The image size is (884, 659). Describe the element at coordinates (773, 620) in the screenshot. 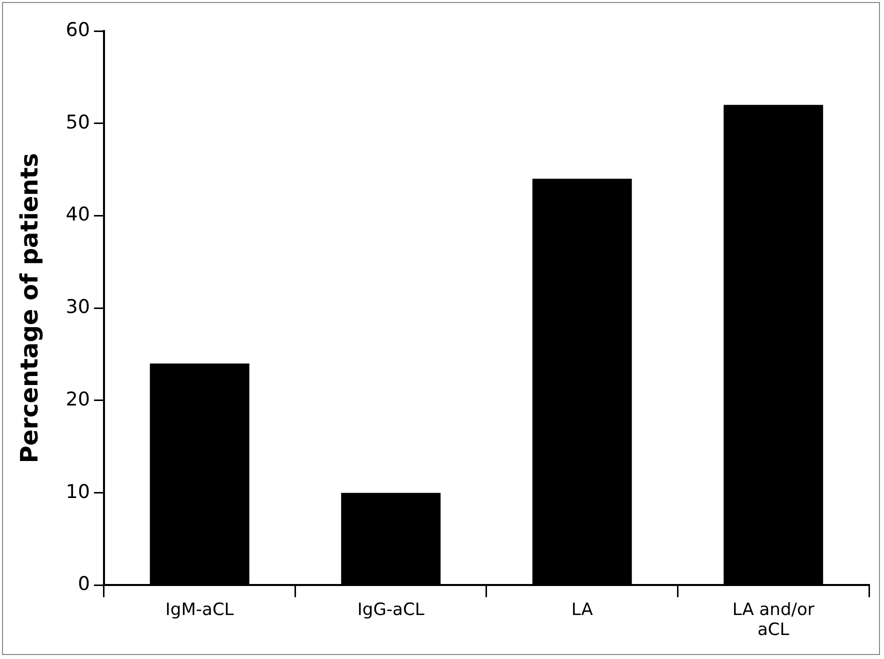

I see `x-tick-label: LA and/or aCL` at that location.